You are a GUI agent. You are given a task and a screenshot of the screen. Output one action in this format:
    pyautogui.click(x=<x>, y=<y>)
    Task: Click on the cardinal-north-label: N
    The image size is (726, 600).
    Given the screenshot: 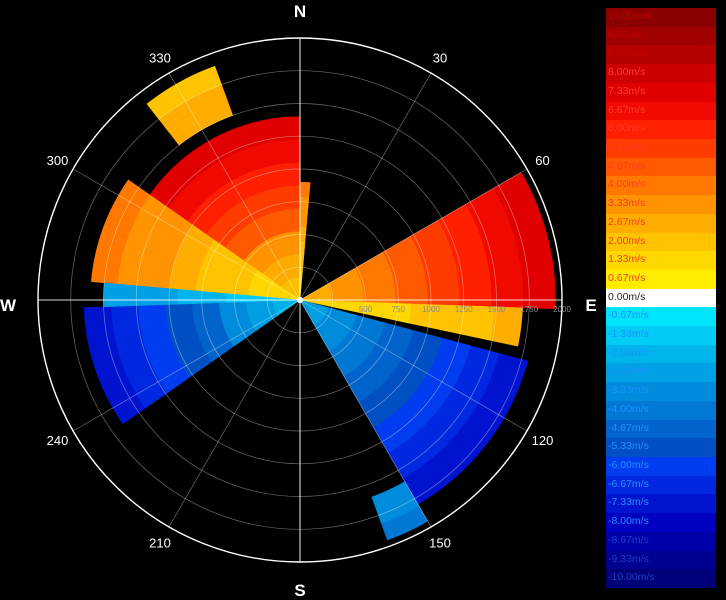 What is the action you would take?
    pyautogui.click(x=300, y=11)
    